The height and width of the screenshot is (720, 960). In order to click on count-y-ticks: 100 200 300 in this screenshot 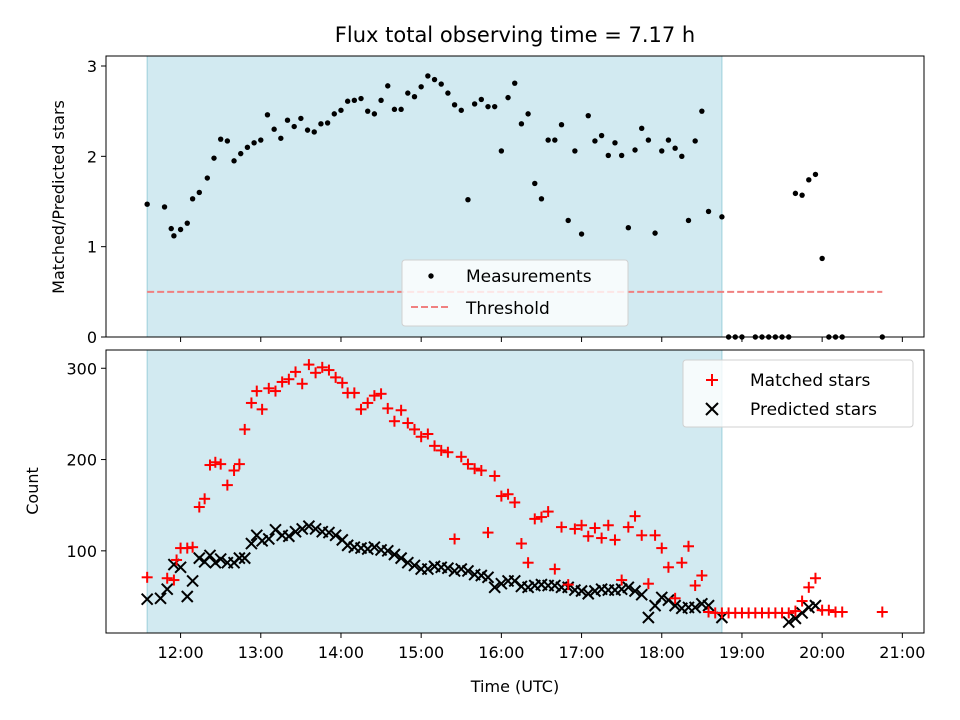, I will do `click(86, 460)`.